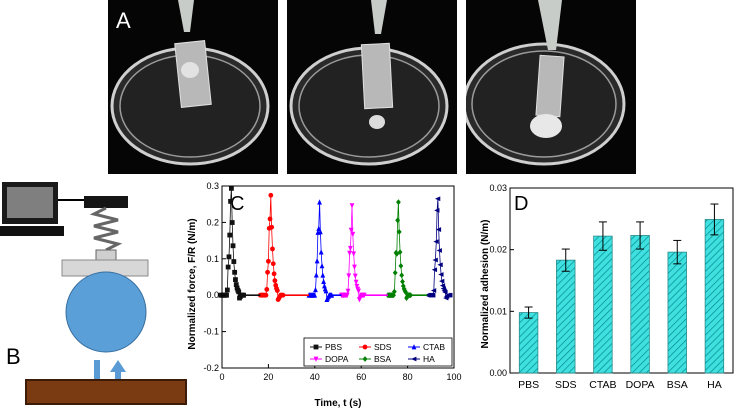 The width and height of the screenshot is (739, 418). What do you see at coordinates (429, 359) in the screenshot?
I see `legend-label-ha: HA` at bounding box center [429, 359].